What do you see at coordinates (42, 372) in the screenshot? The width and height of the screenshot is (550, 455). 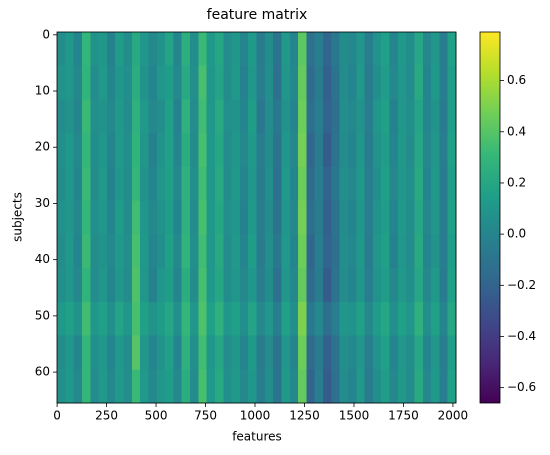 I see `y-tick-label: 60` at bounding box center [42, 372].